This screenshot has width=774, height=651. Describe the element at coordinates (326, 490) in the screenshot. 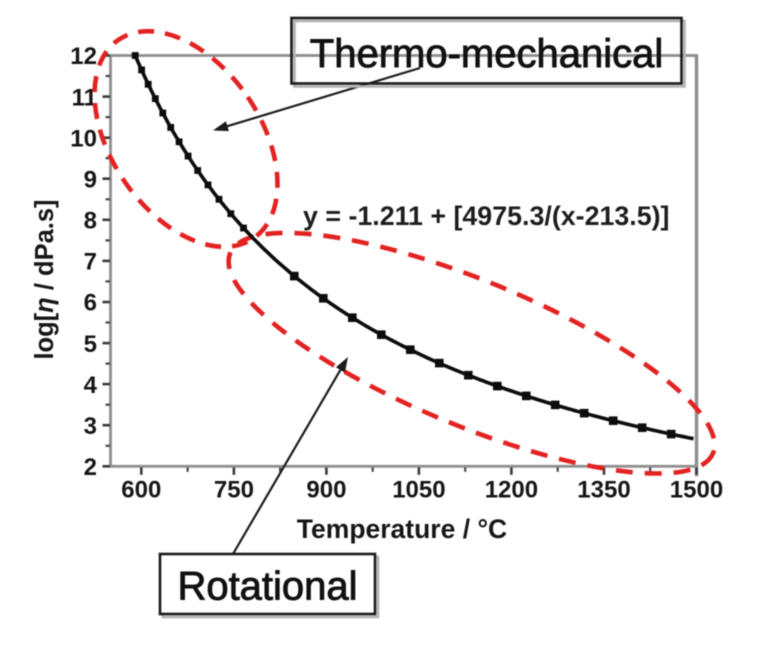

I see `svg-text: 900` at that location.